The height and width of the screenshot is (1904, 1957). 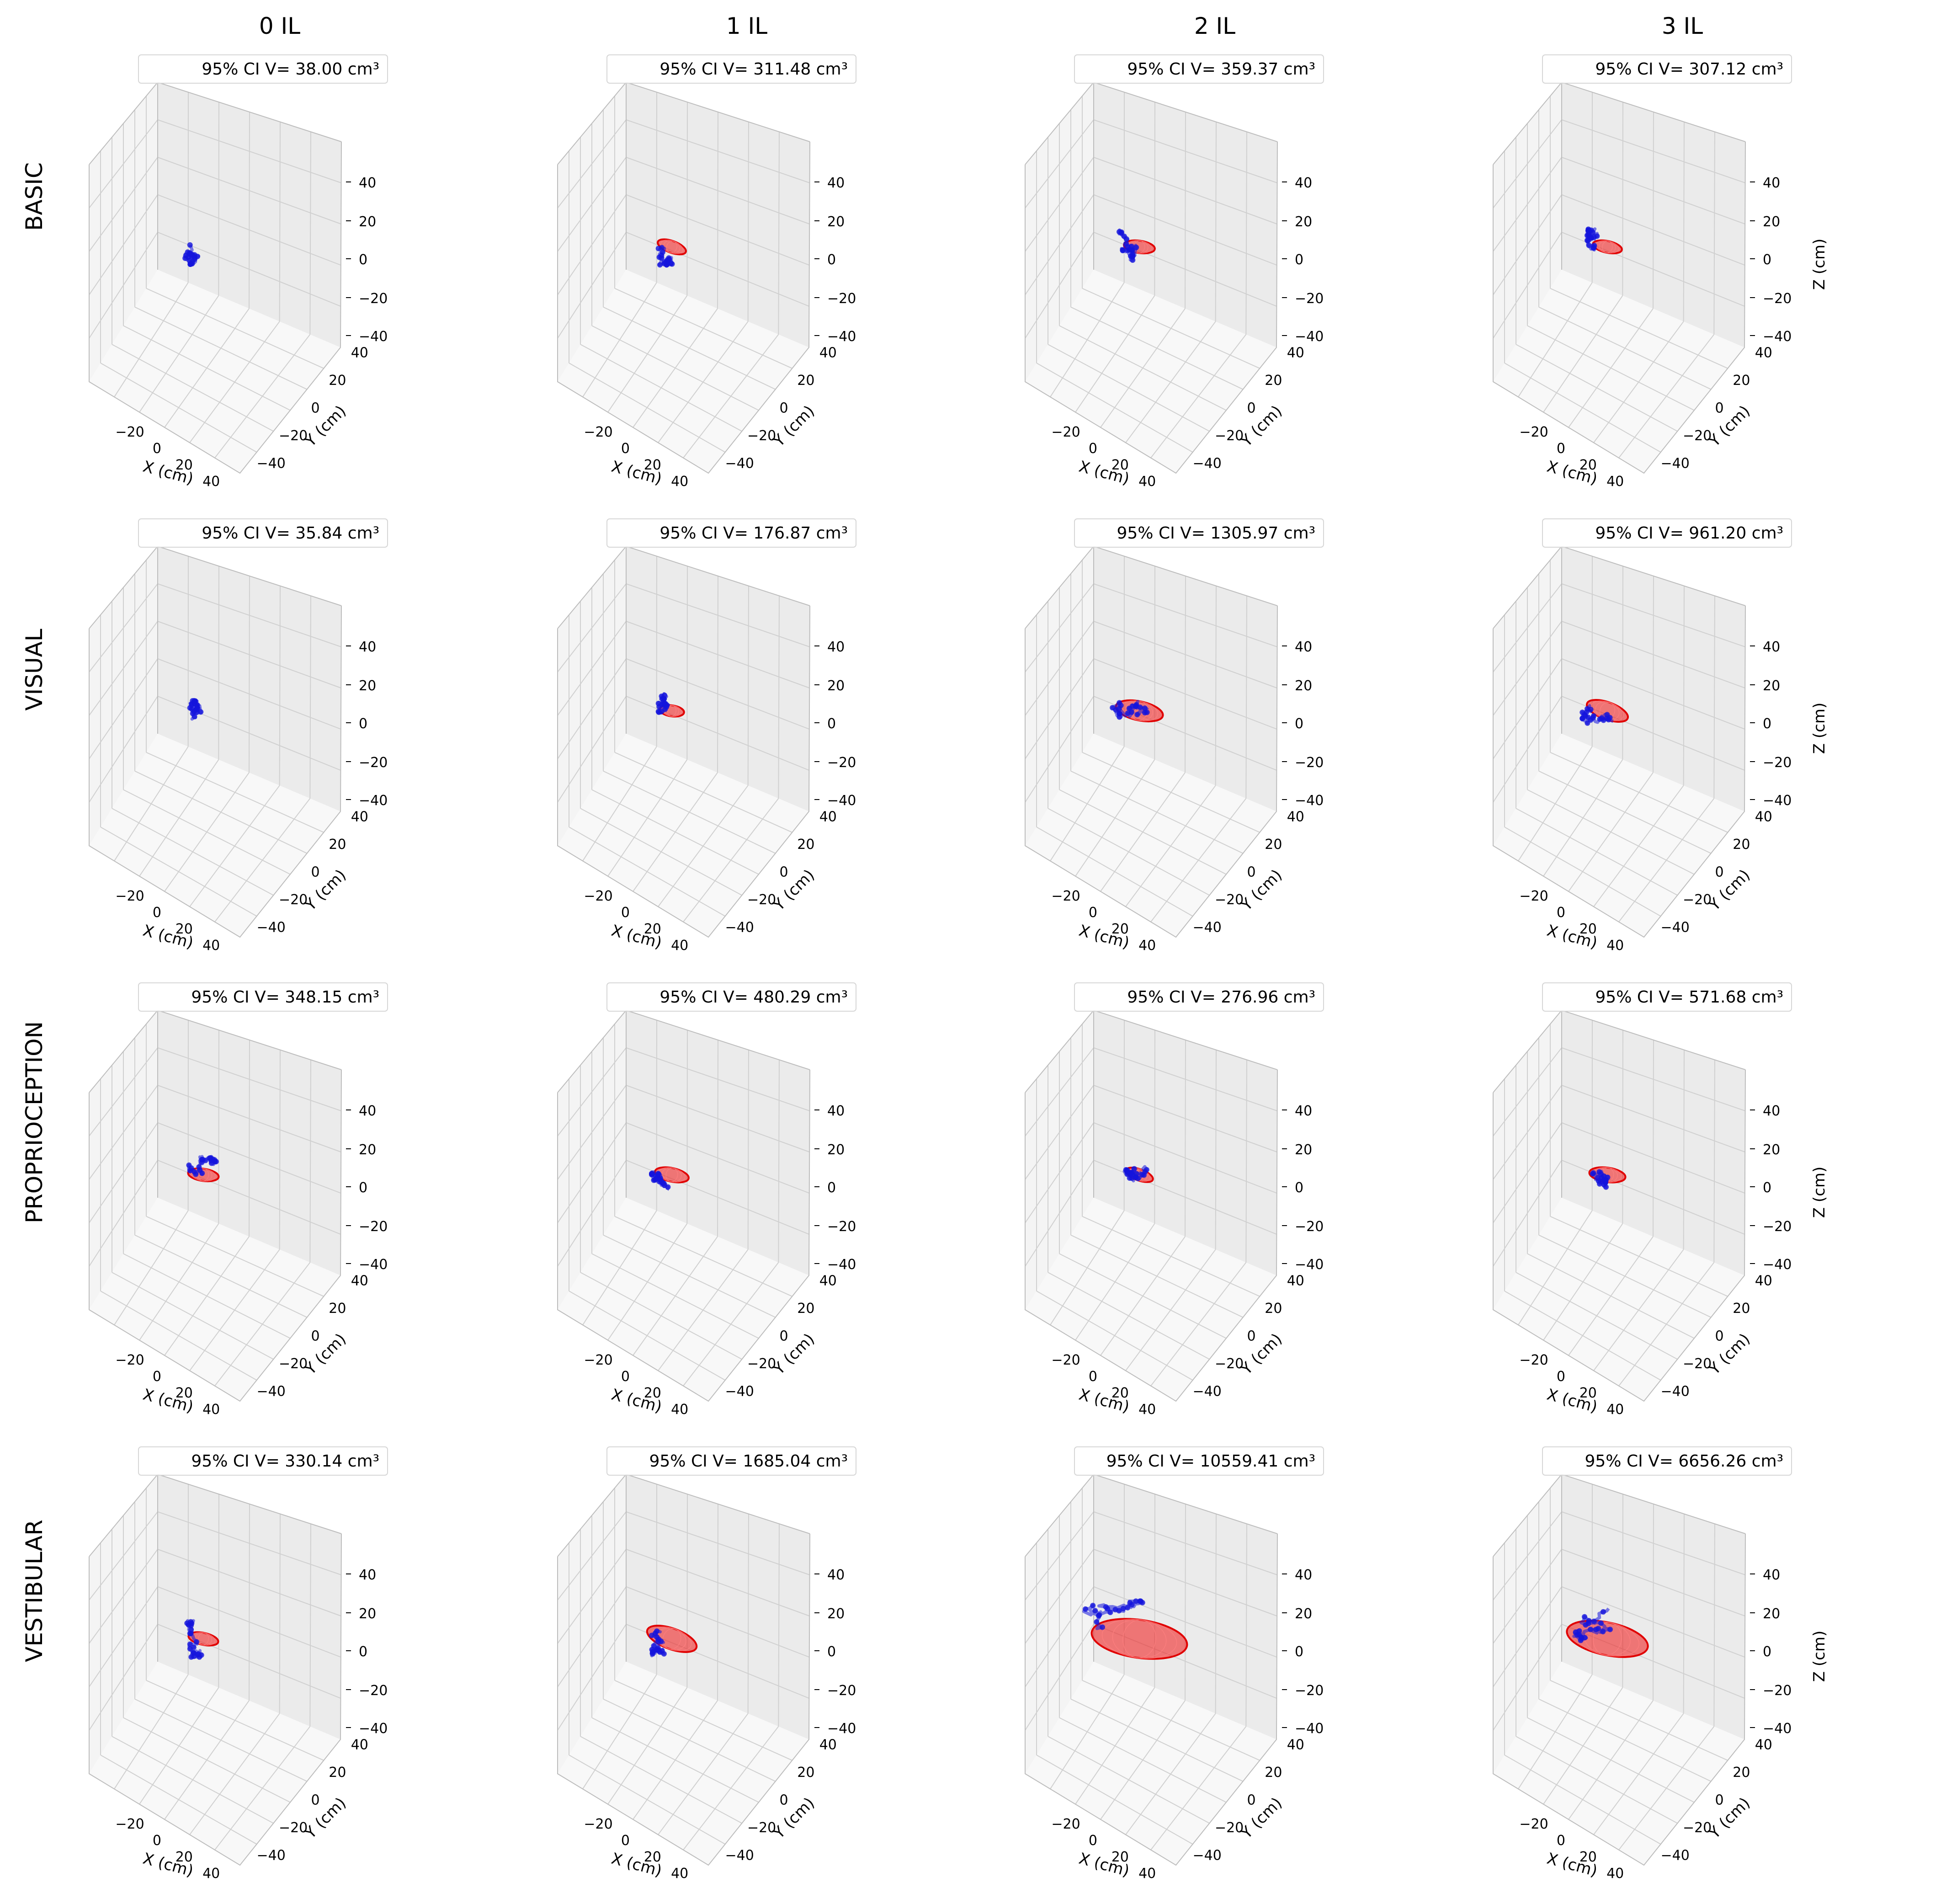 I want to click on legend-ci-volume: 95% CI V= 961.20 cm³, so click(x=1689, y=533).